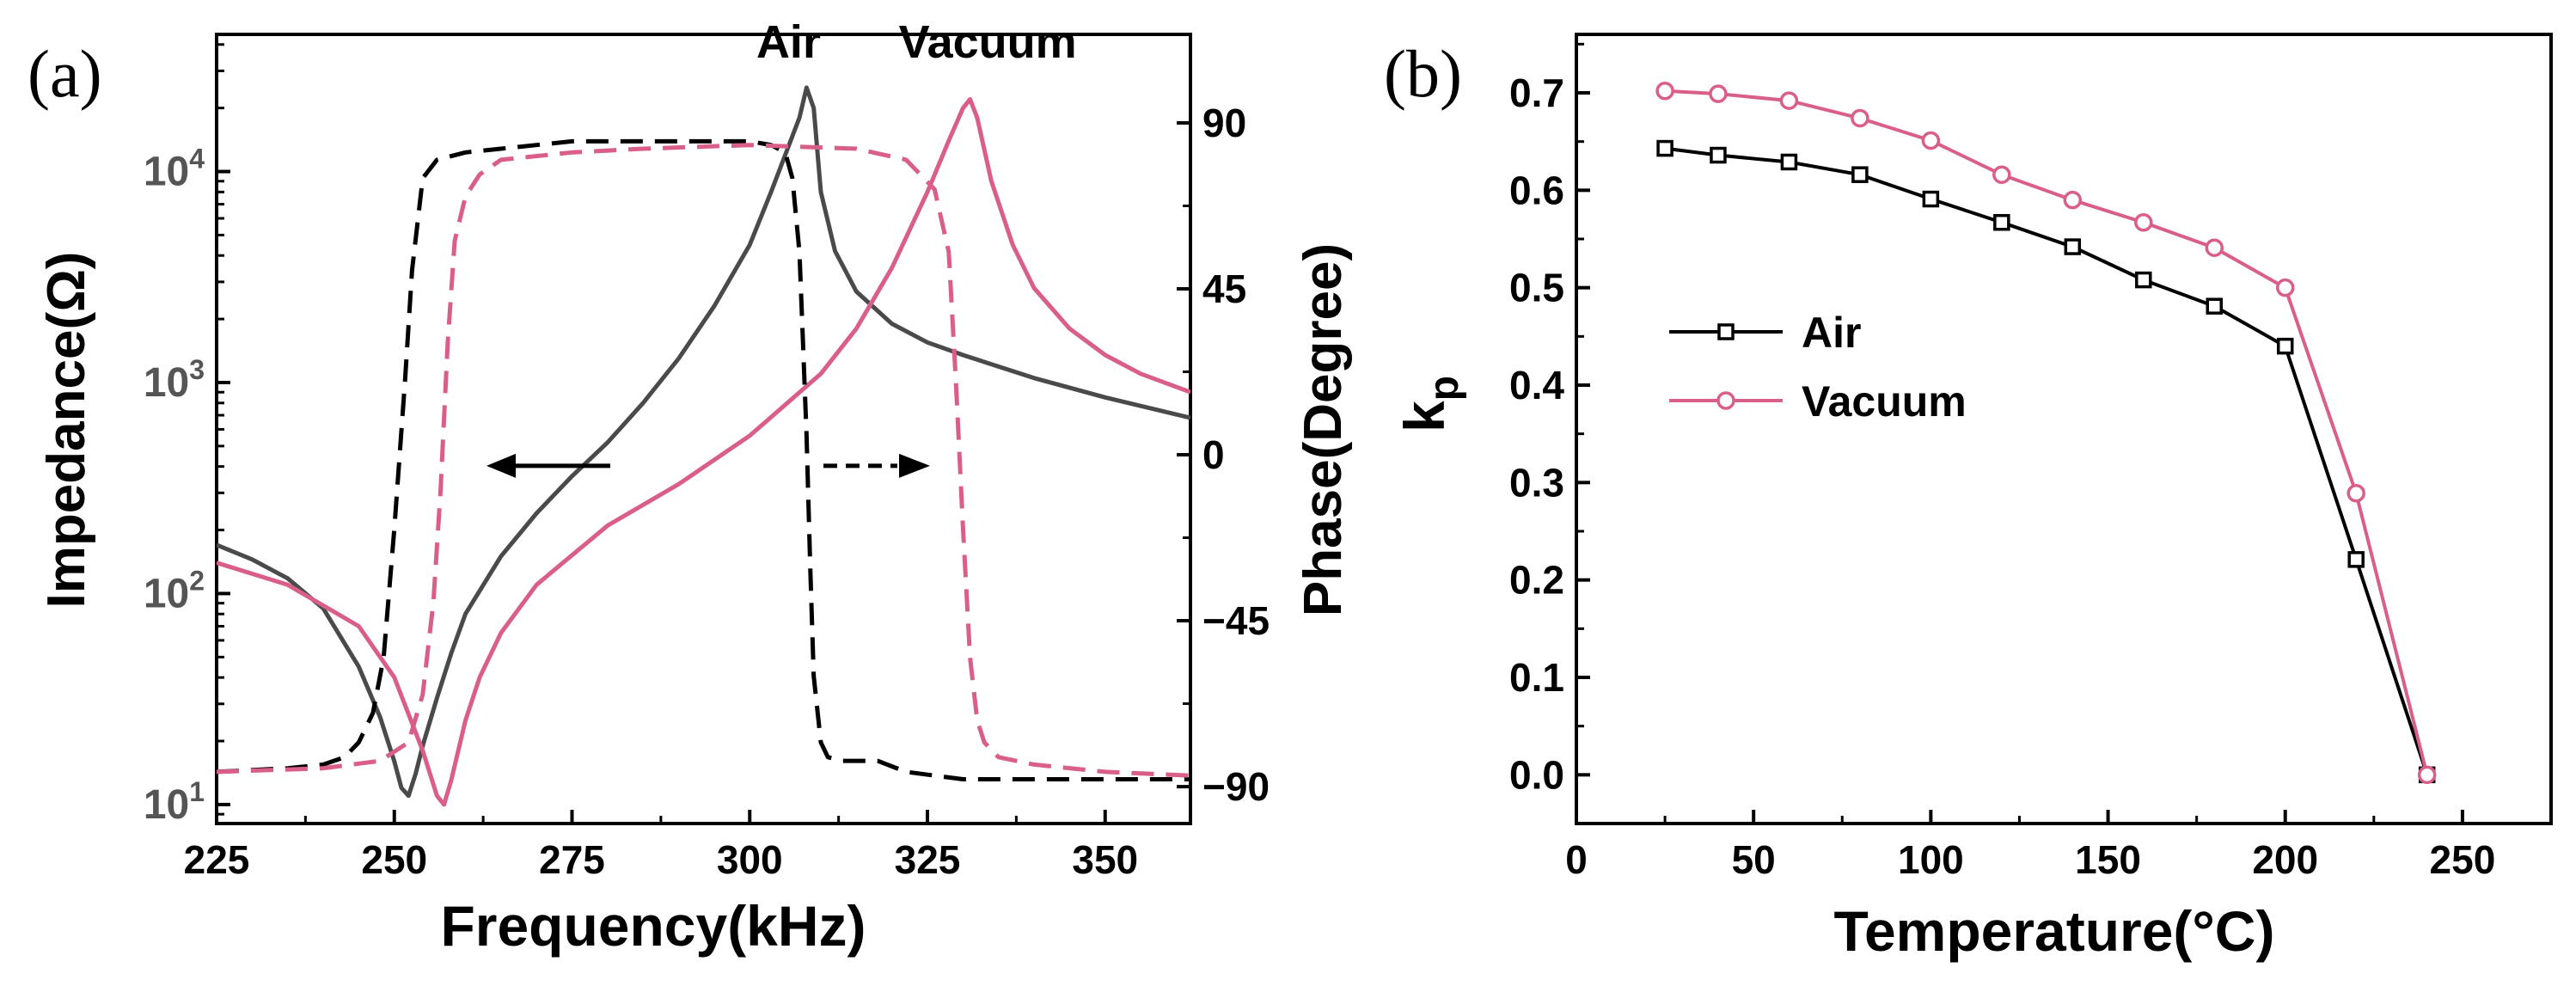  Describe the element at coordinates (1576, 860) in the screenshot. I see `x-tick-label: 0` at that location.